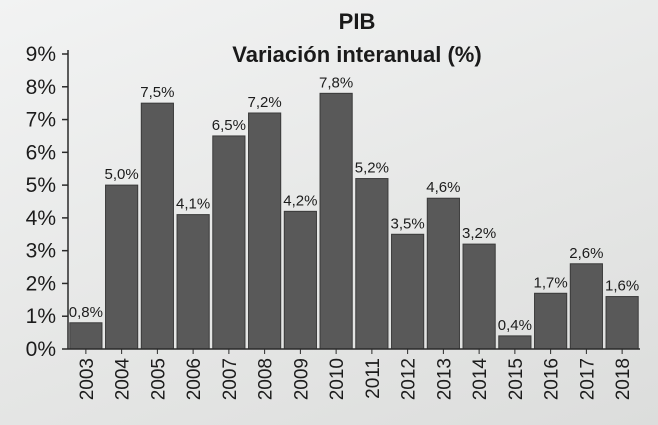 The height and width of the screenshot is (425, 658). What do you see at coordinates (158, 379) in the screenshot?
I see `x-tick-label: 2005` at bounding box center [158, 379].